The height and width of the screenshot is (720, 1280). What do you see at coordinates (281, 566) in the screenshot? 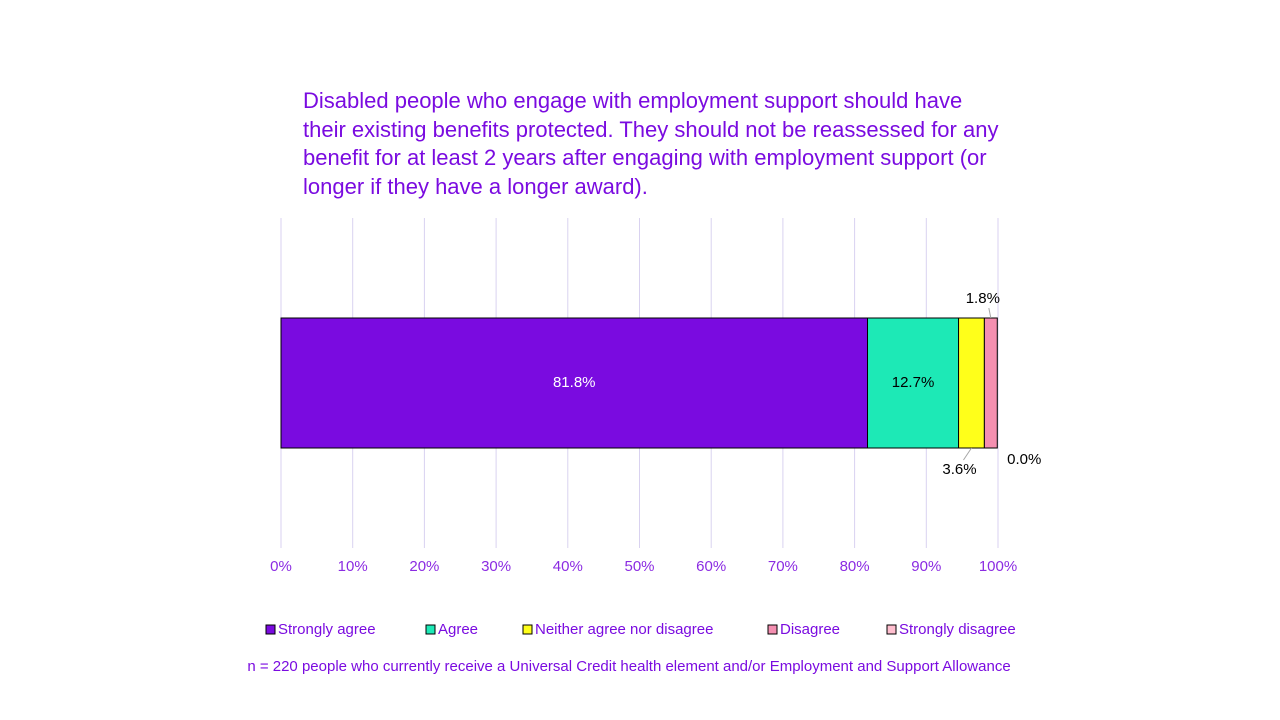
I see `x-tick-label: 0%` at bounding box center [281, 566].